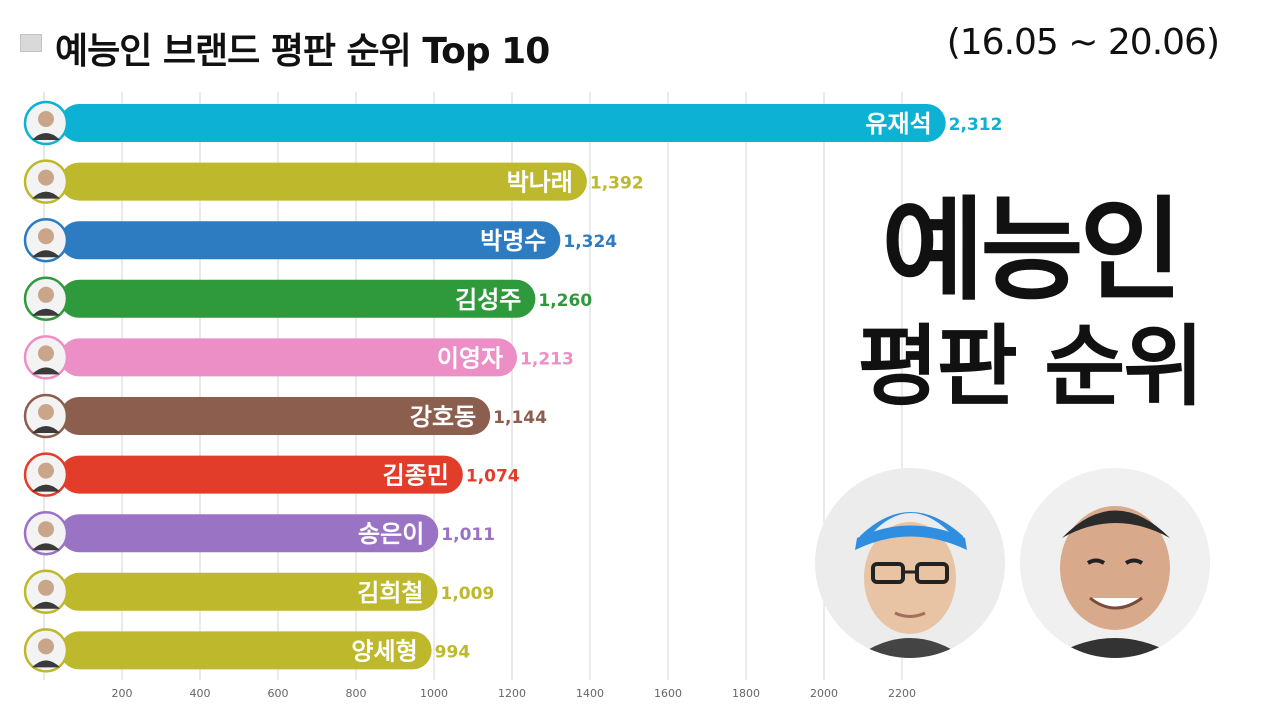 The width and height of the screenshot is (1285, 727). I want to click on side-text-line1: 예능인, so click(1031, 251).